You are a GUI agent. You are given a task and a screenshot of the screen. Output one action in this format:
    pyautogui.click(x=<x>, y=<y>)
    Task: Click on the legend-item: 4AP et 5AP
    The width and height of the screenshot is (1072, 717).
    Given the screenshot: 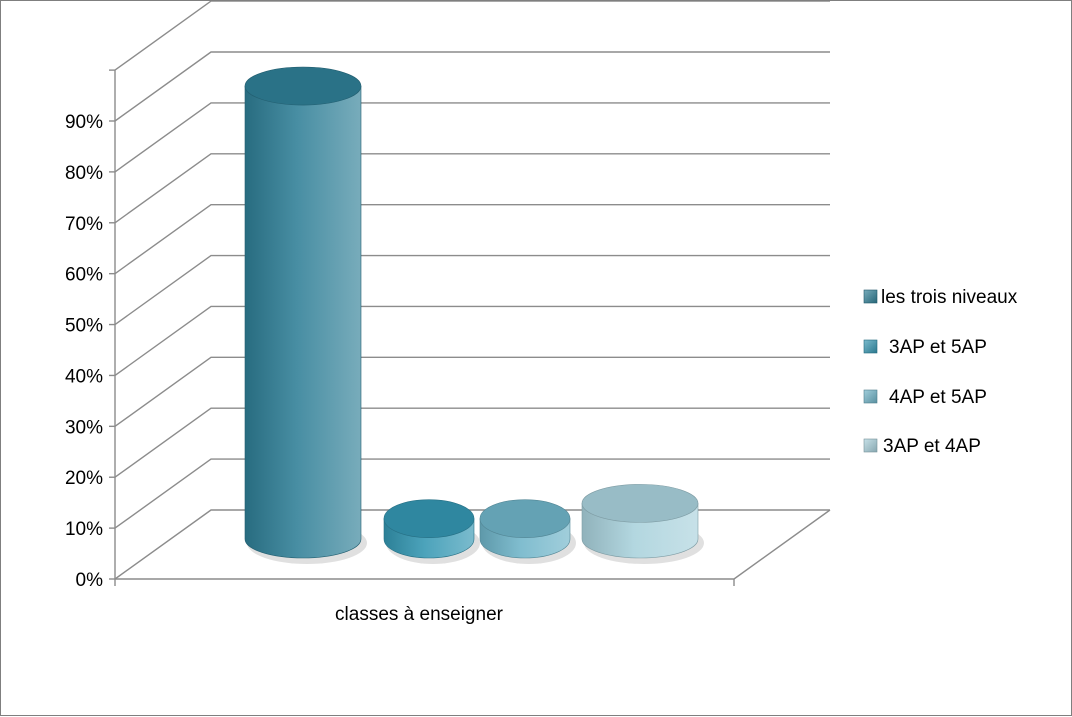 What is the action you would take?
    pyautogui.click(x=925, y=397)
    